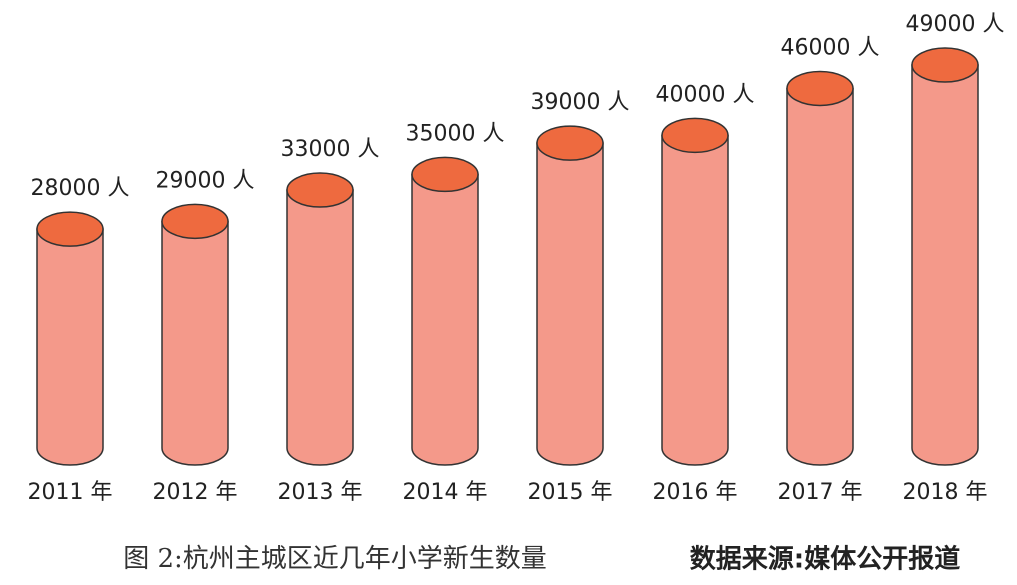 This screenshot has width=1017, height=585. Describe the element at coordinates (955, 24) in the screenshot. I see `value-label: 49000 人` at that location.